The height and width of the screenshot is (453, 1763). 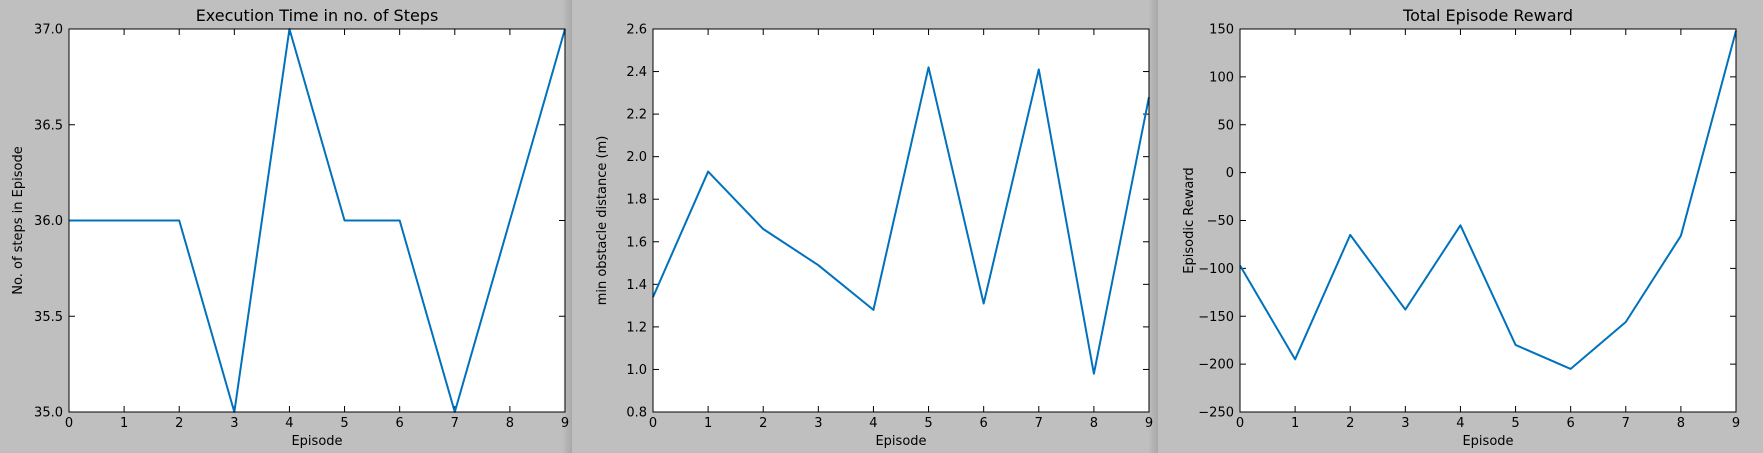 I want to click on y-axis-label: min obstacle distance (m), so click(x=602, y=221).